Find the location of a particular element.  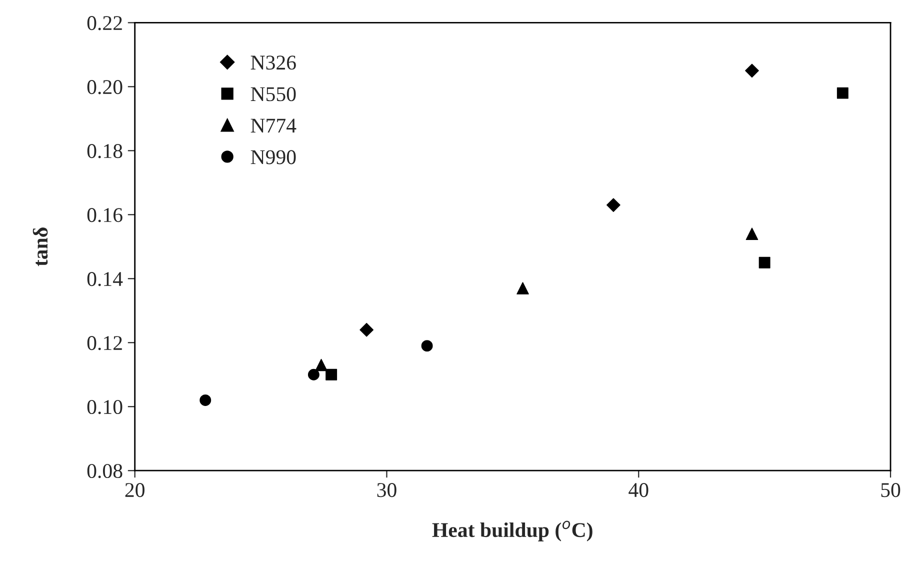

y-tick-label: 0.22 is located at coordinates (104, 23).